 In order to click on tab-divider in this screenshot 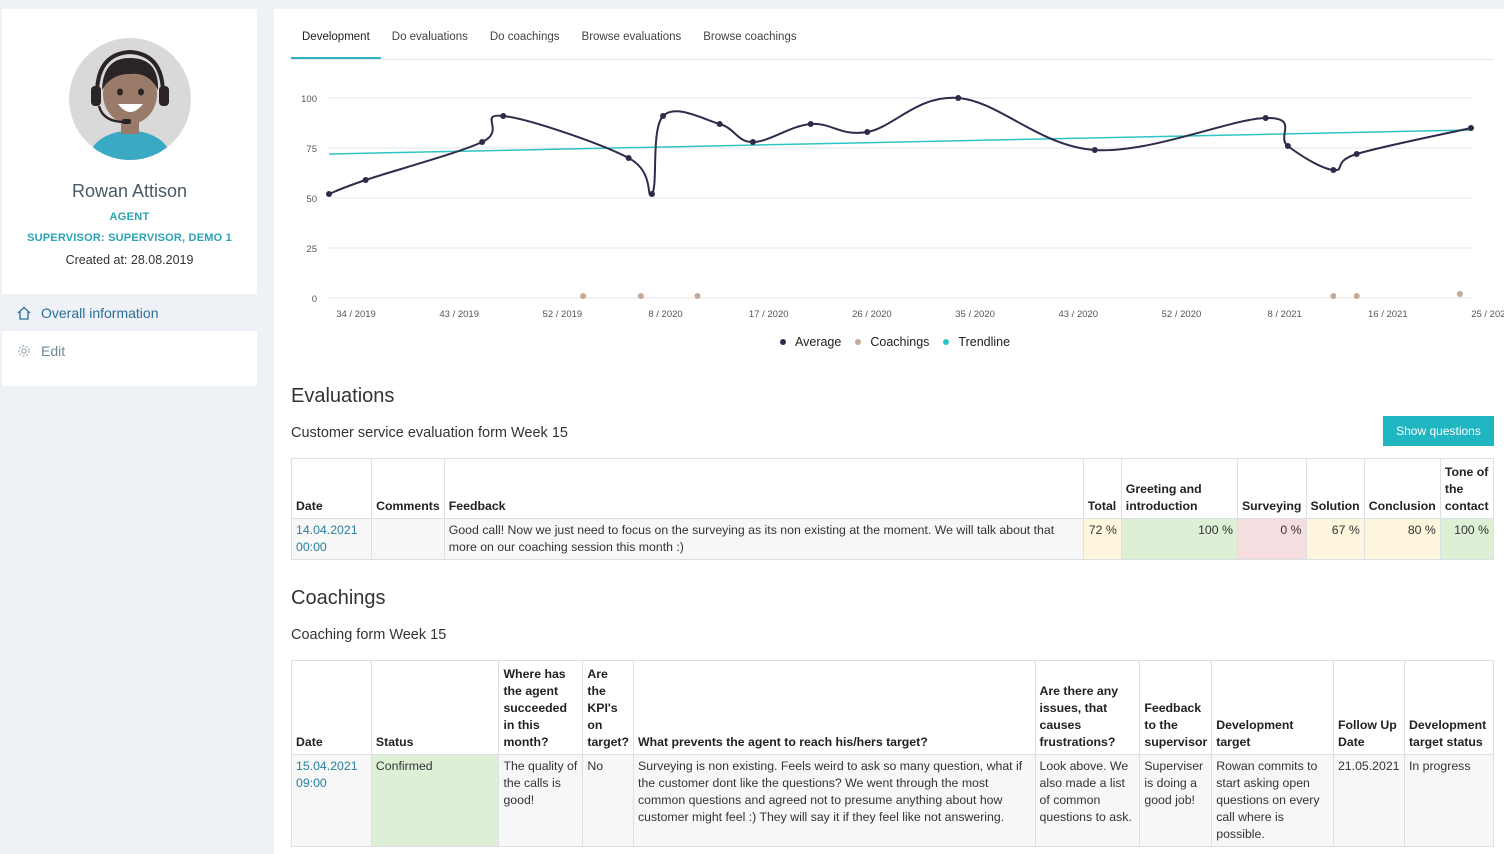, I will do `click(892, 59)`.